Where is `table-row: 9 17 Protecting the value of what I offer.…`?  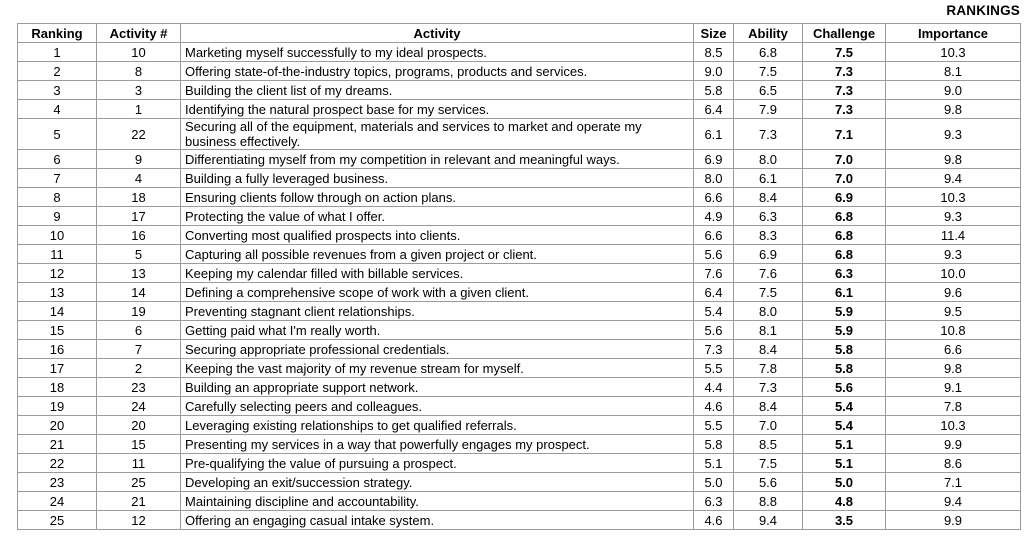 table-row: 9 17 Protecting the value of what I offer.… is located at coordinates (519, 216).